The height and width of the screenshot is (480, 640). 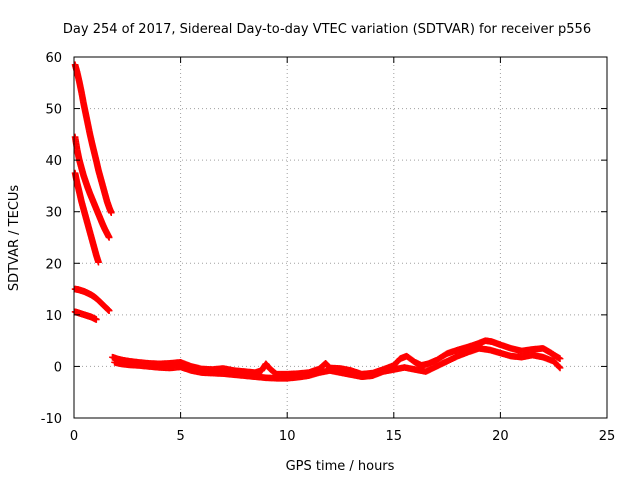 What do you see at coordinates (53, 316) in the screenshot?
I see `y-tick-label: 10` at bounding box center [53, 316].